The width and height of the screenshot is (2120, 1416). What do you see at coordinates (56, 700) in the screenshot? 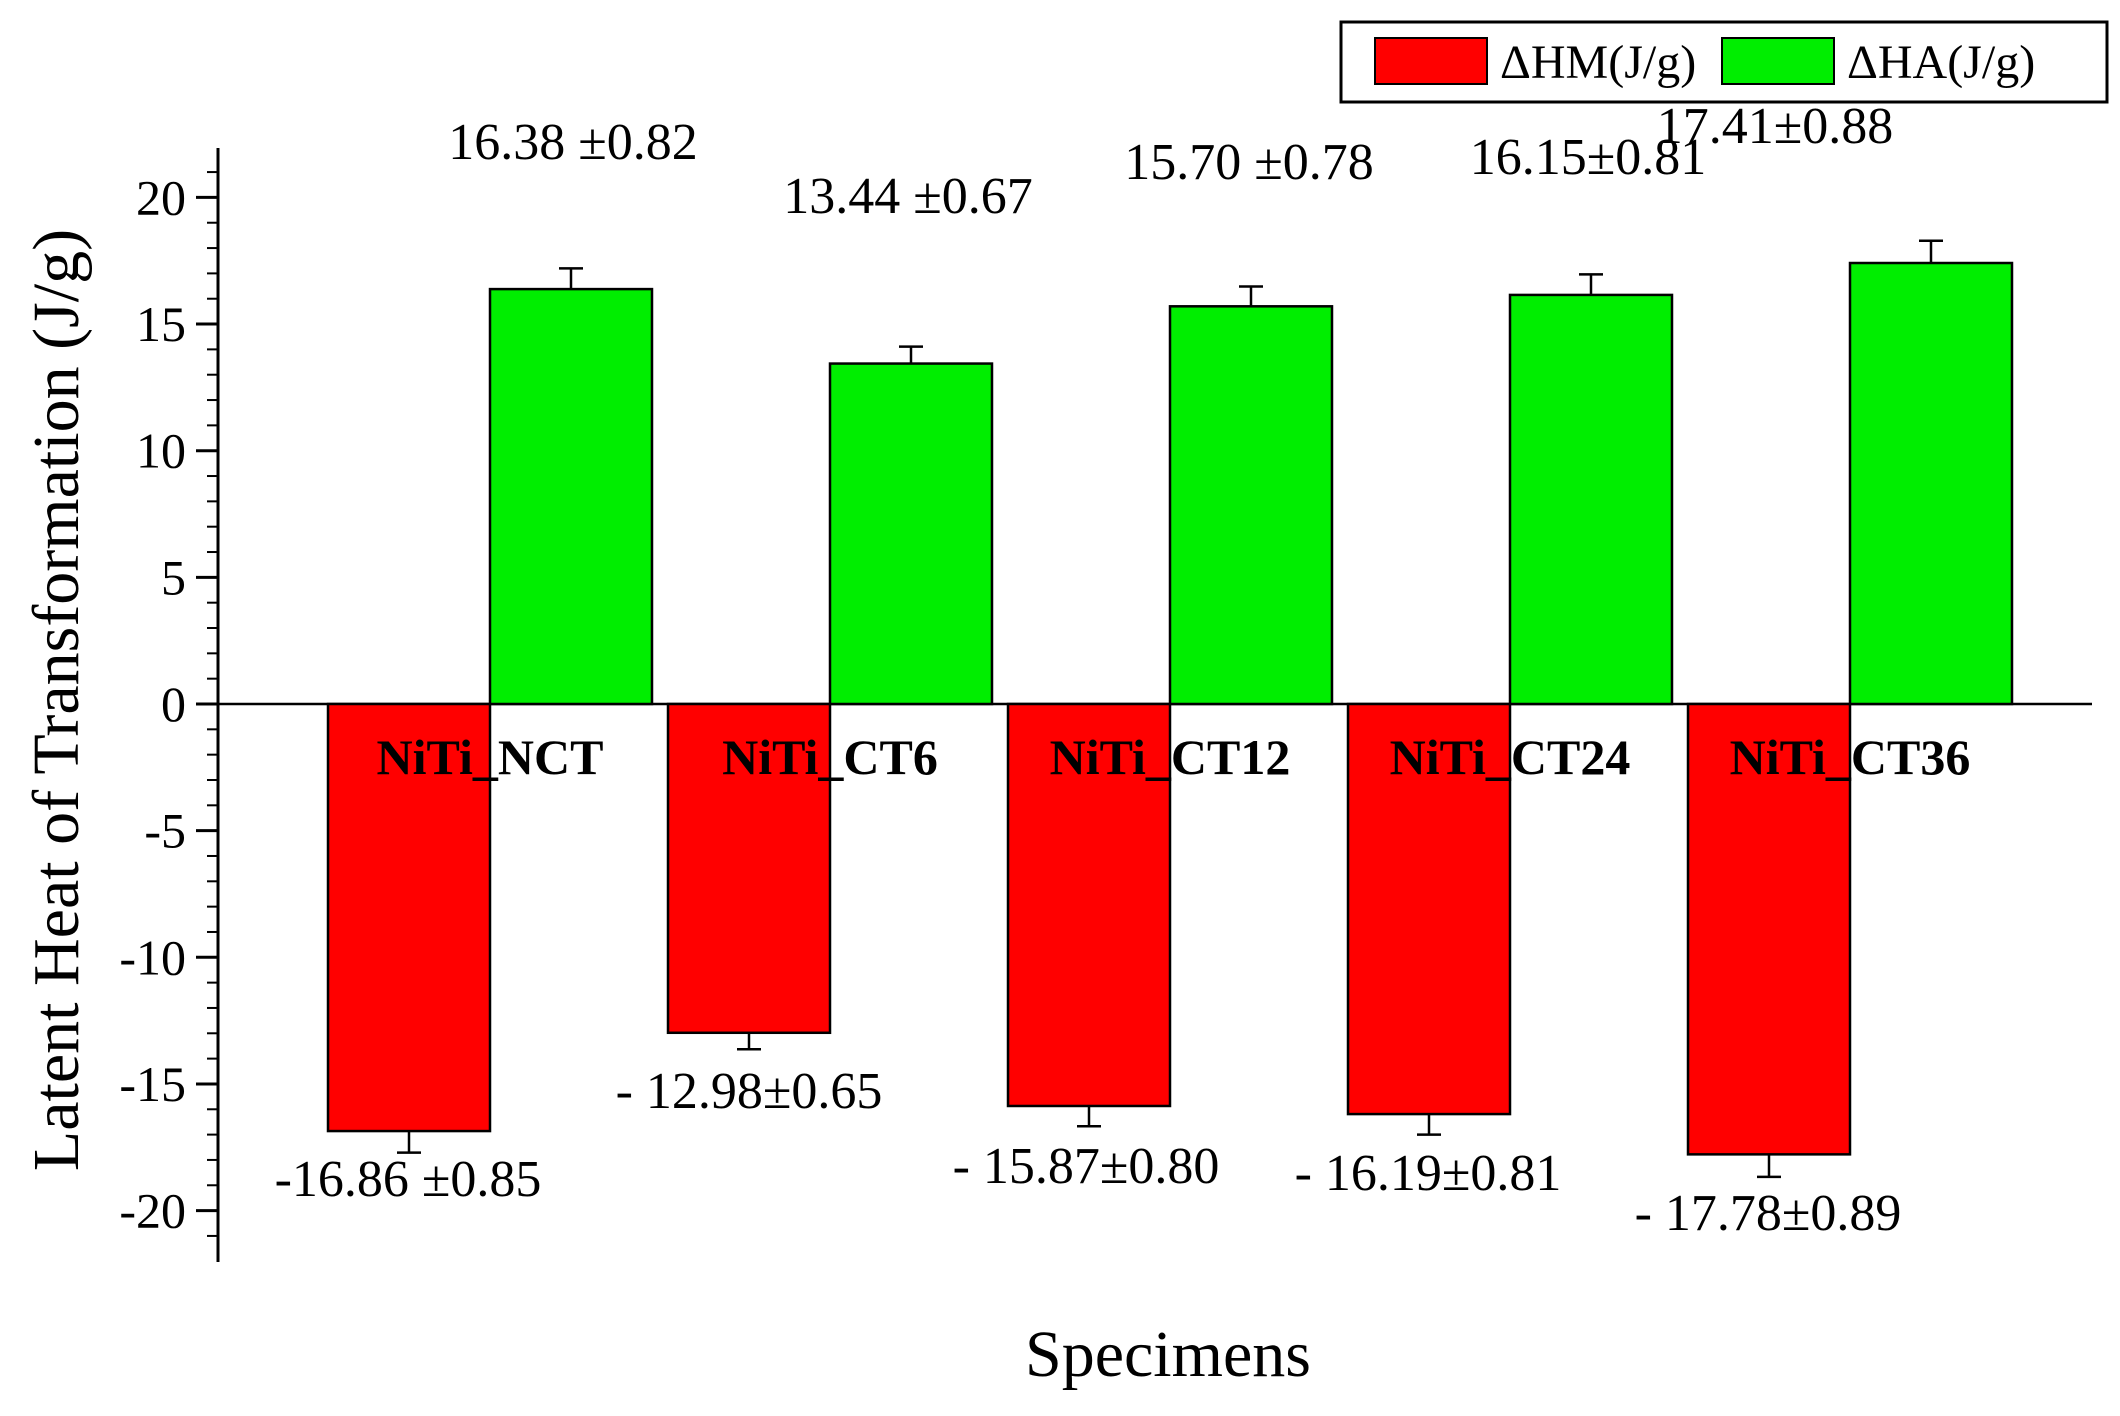
I see `y-axis-title: Latent Heat of Transformation (J/g)` at bounding box center [56, 700].